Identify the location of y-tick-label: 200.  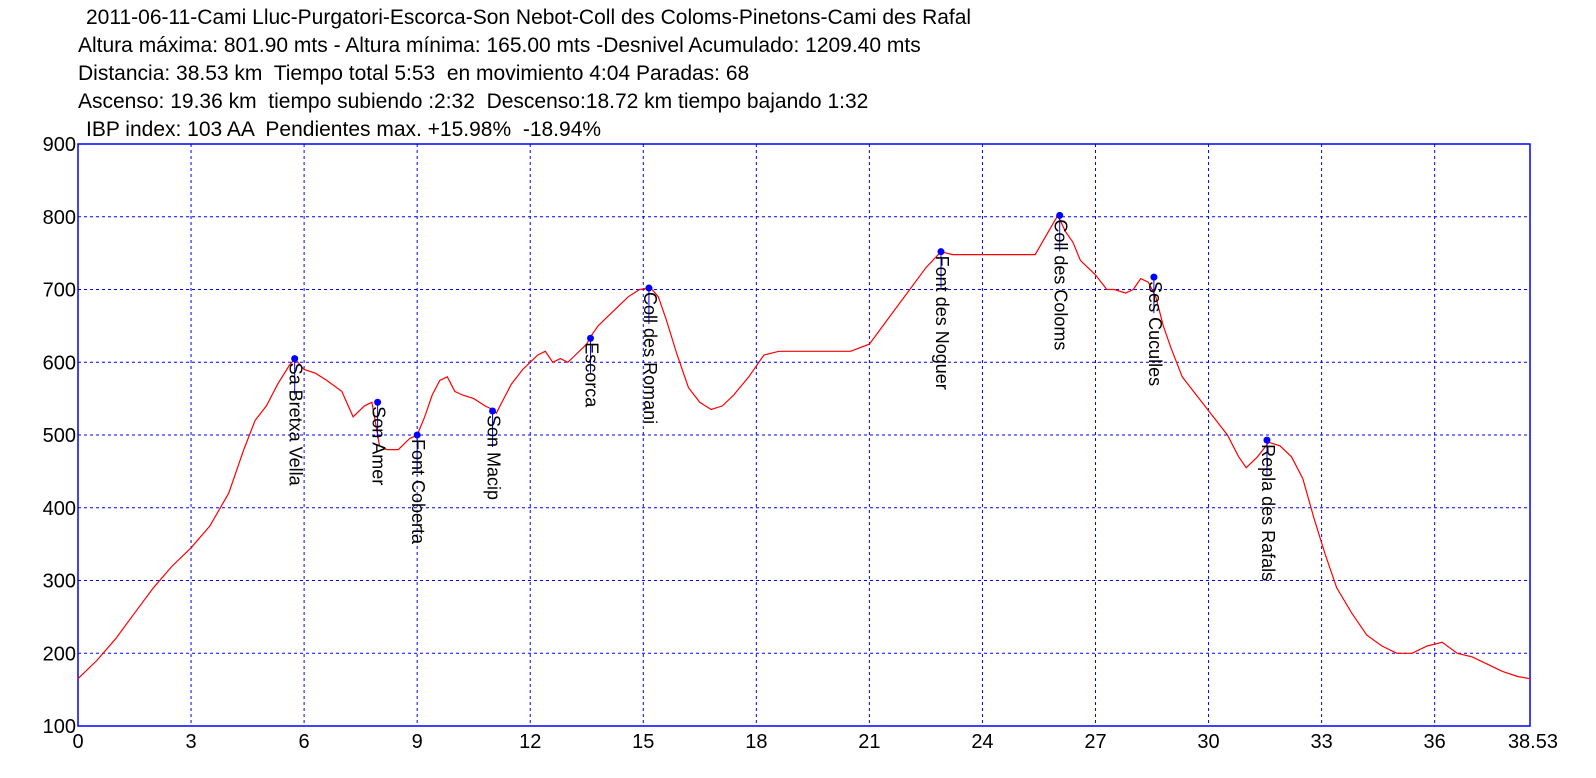
(59, 654).